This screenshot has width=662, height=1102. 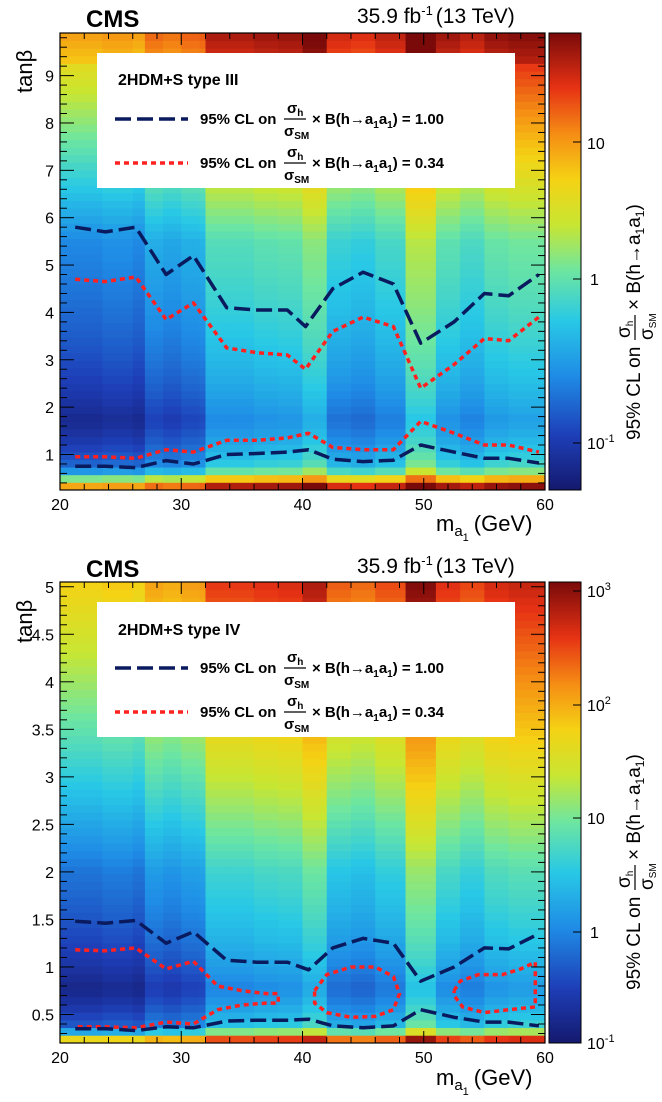 I want to click on contour-1p00-upper, so click(x=307, y=285).